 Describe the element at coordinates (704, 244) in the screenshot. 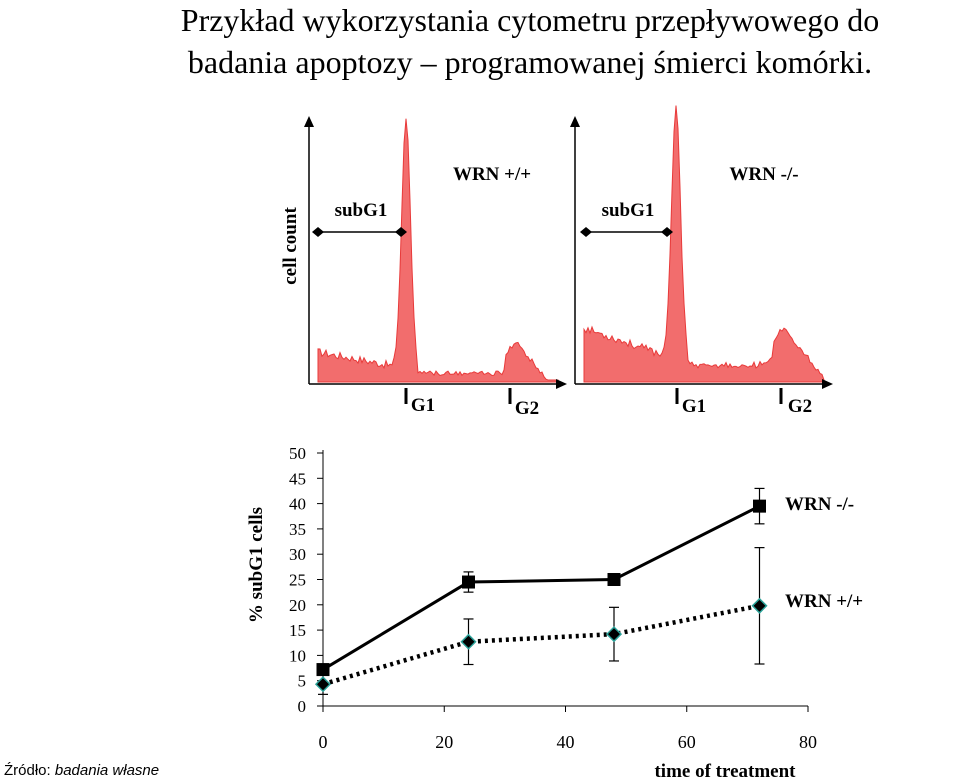

I see `histogram-2-area` at that location.